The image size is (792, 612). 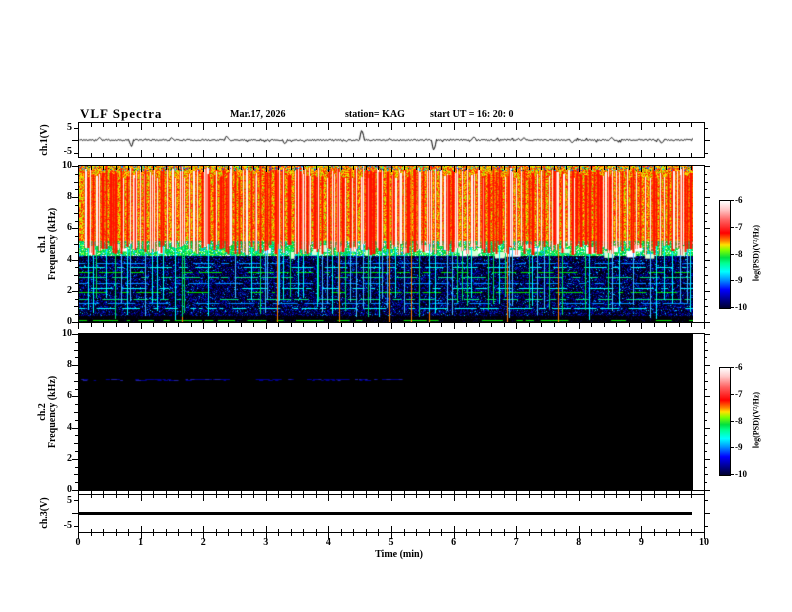 What do you see at coordinates (399, 554) in the screenshot?
I see `time-axis-label: Time (min)` at bounding box center [399, 554].